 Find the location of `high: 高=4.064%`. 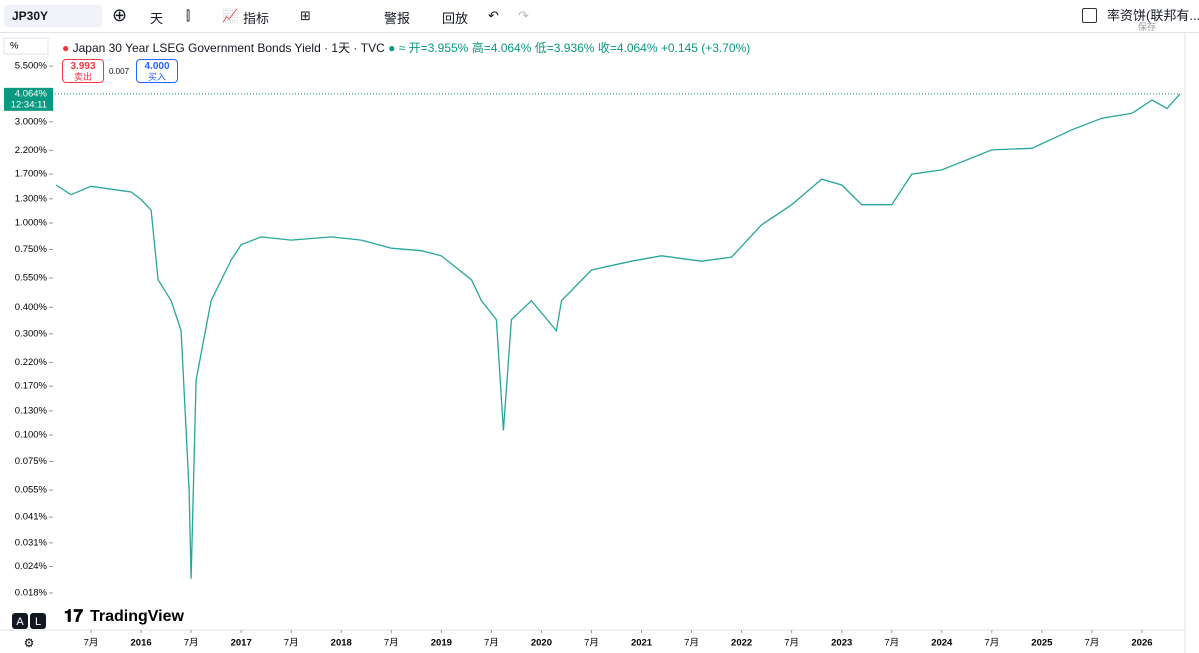

high: 高=4.064% is located at coordinates (501, 48).